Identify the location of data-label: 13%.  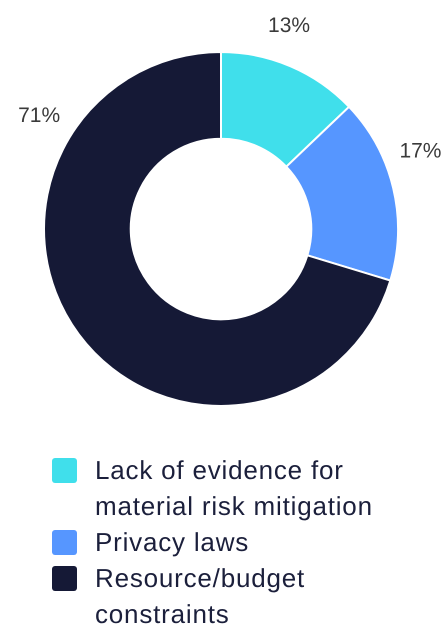
(289, 25).